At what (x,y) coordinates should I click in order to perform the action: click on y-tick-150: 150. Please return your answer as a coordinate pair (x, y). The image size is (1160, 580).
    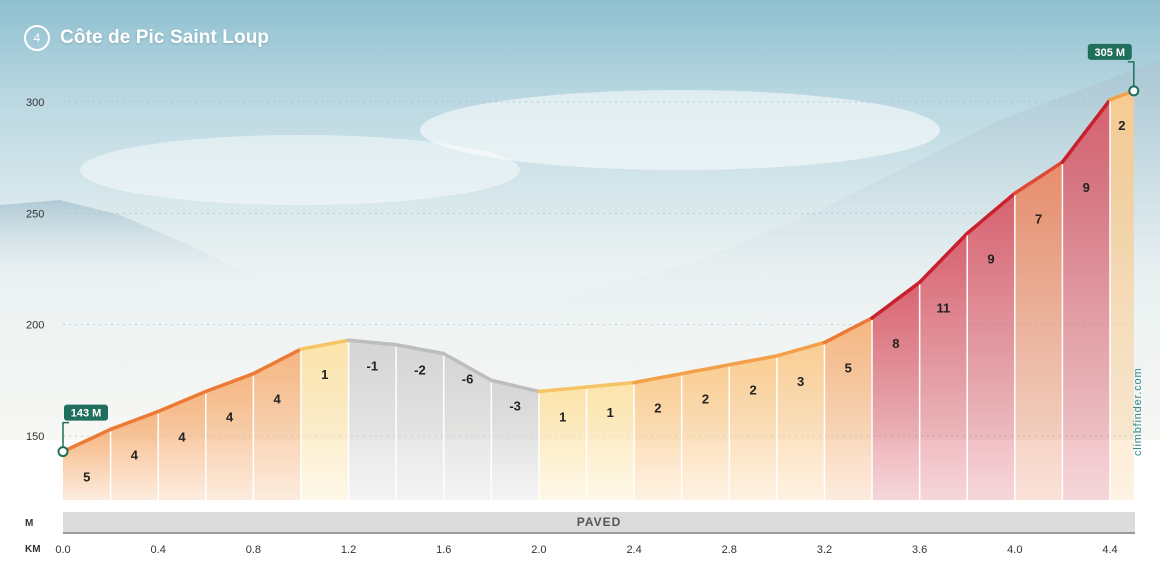
    Looking at the image, I should click on (35, 437).